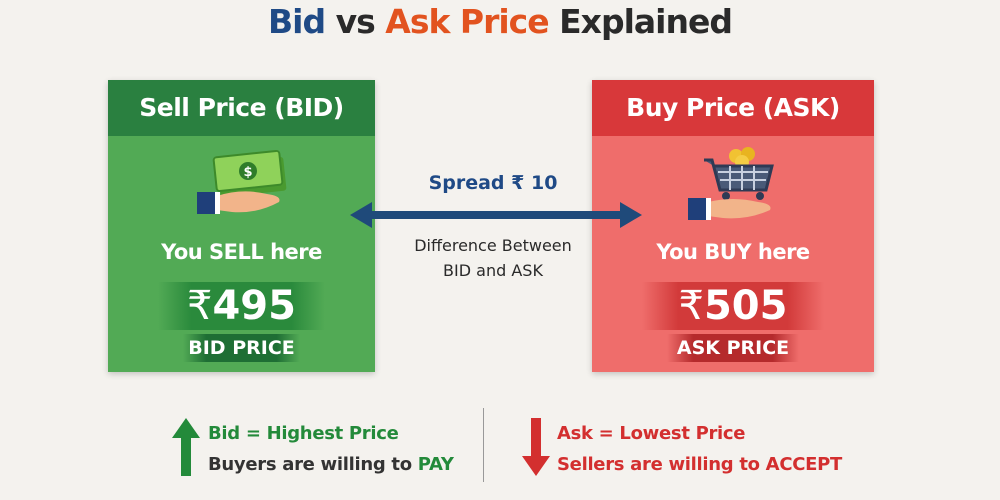 Image resolution: width=1000 pixels, height=500 pixels. I want to click on spread-description-line2: BID and ASK, so click(493, 270).